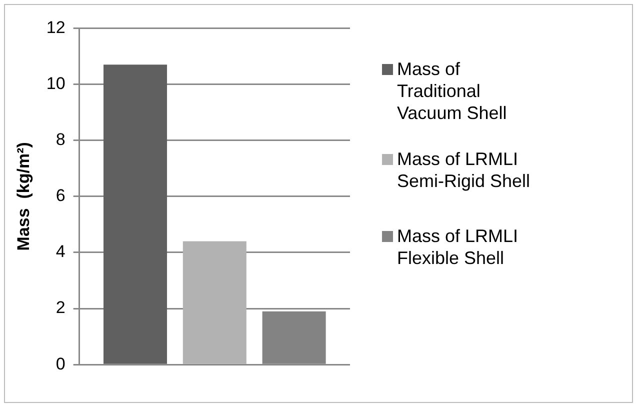  Describe the element at coordinates (61, 140) in the screenshot. I see `y-tick-label: 8` at that location.